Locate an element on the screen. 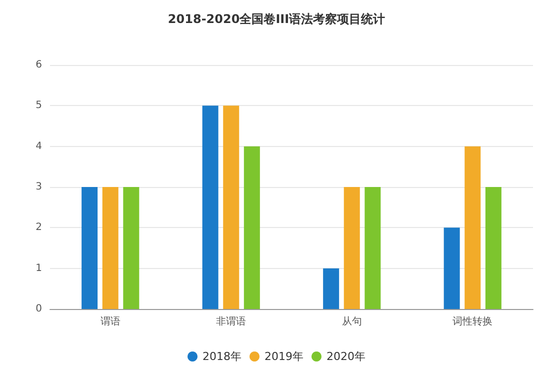 The image size is (553, 379). x-tick-label: 从句 is located at coordinates (352, 322).